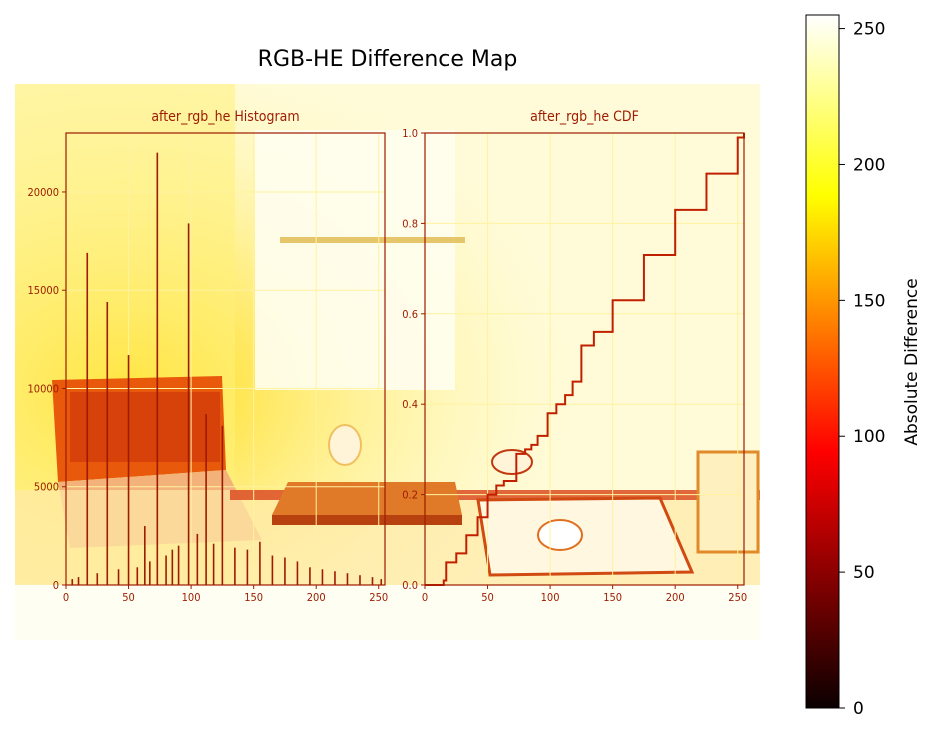 The width and height of the screenshot is (937, 735). What do you see at coordinates (225, 117) in the screenshot?
I see `histogram-title: after_rgb_he Histogram` at bounding box center [225, 117].